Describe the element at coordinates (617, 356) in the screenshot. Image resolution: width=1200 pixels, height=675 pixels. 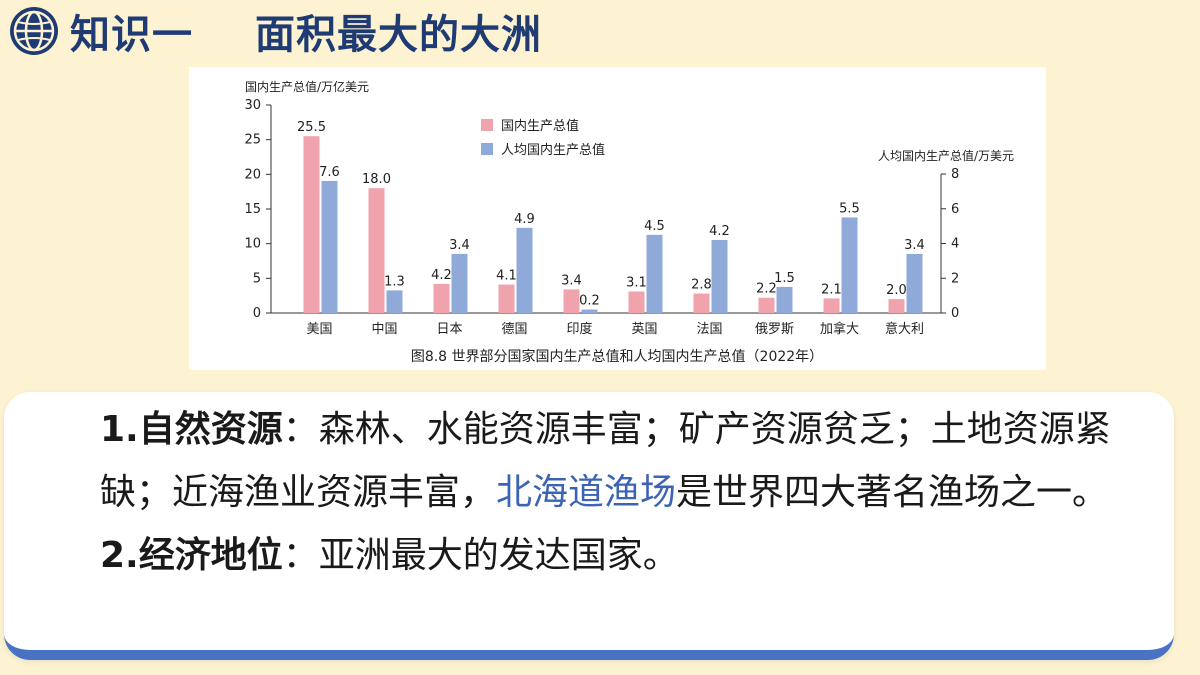
I see `chart-caption: 图8.8 世界部分国家国内生产总值和人均国内生产总值（2022年）` at that location.